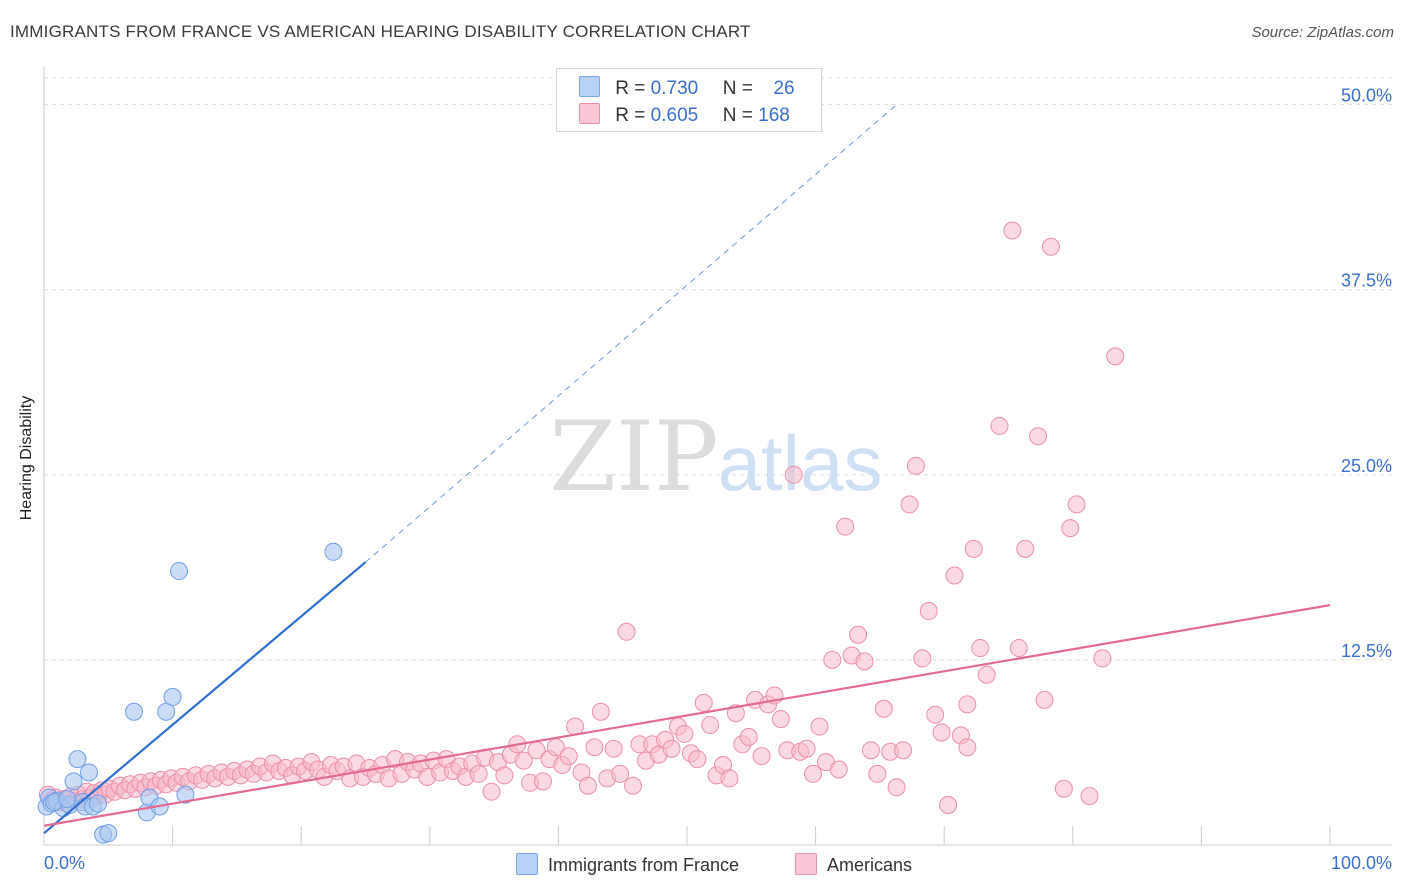  I want to click on y-tick-label: 50.0%, so click(1366, 96).